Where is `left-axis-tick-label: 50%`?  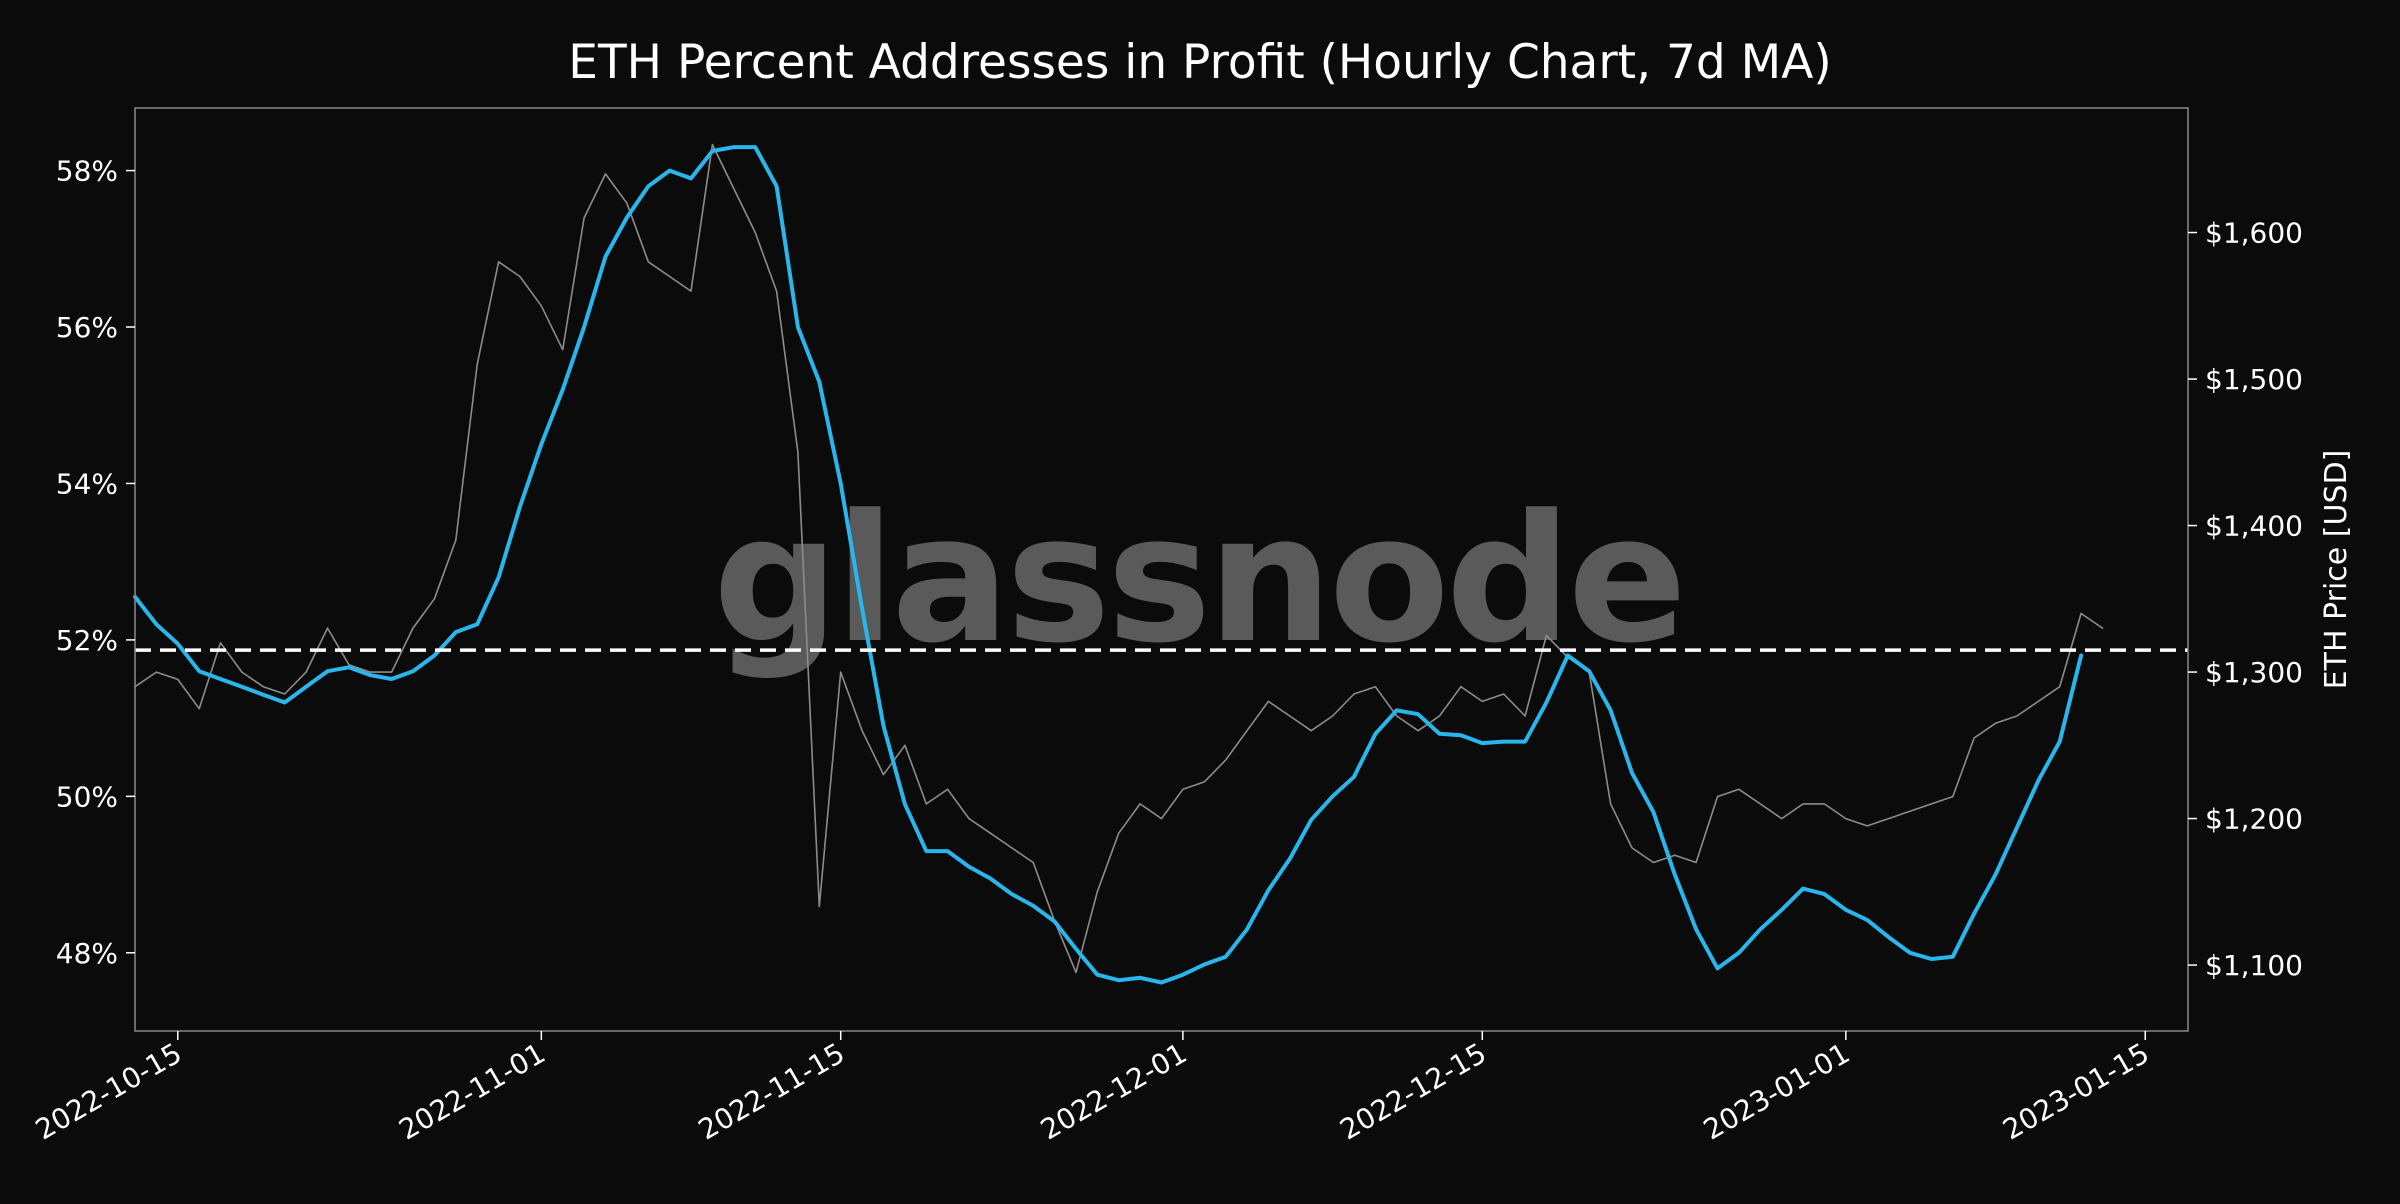 left-axis-tick-label: 50% is located at coordinates (87, 796).